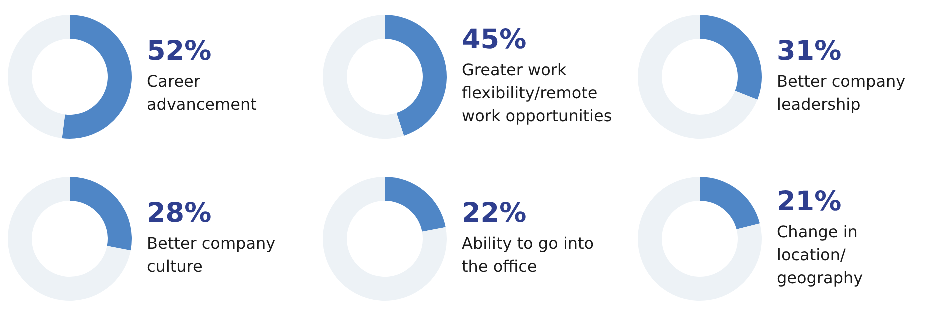 The width and height of the screenshot is (933, 325). What do you see at coordinates (202, 93) in the screenshot?
I see `slice-label: Career advancement` at bounding box center [202, 93].